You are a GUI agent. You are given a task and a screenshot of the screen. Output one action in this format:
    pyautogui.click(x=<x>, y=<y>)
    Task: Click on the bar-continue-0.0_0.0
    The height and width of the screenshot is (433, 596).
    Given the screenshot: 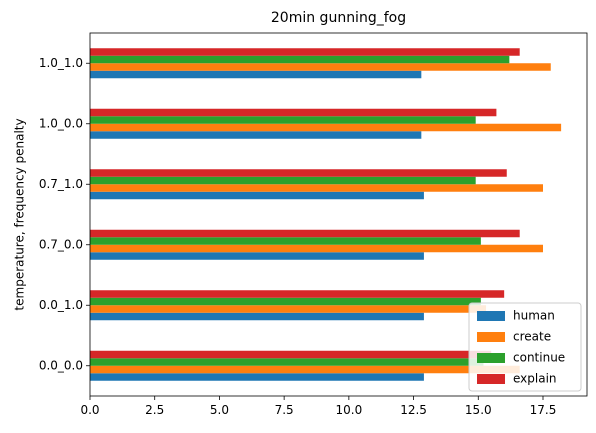 What is the action you would take?
    pyautogui.click(x=287, y=362)
    